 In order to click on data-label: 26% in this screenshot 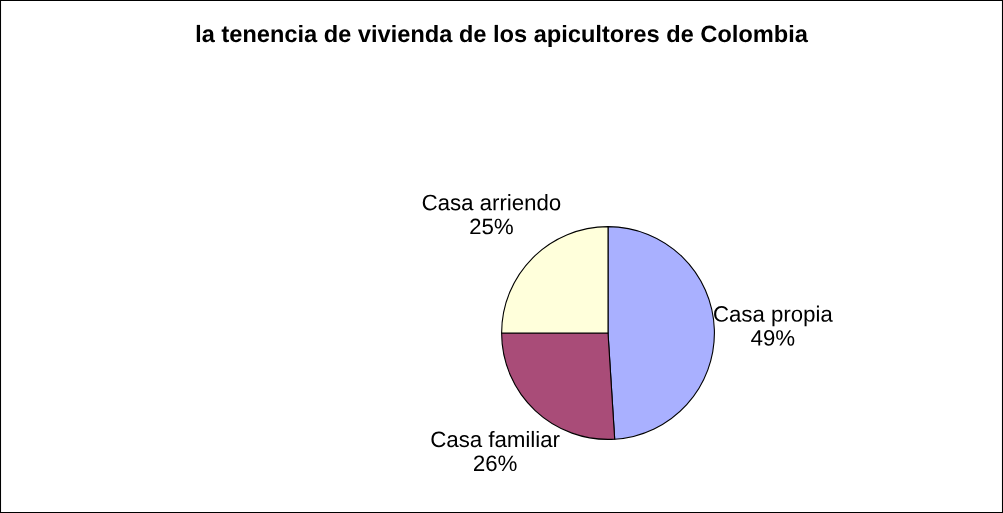, I will do `click(495, 463)`.